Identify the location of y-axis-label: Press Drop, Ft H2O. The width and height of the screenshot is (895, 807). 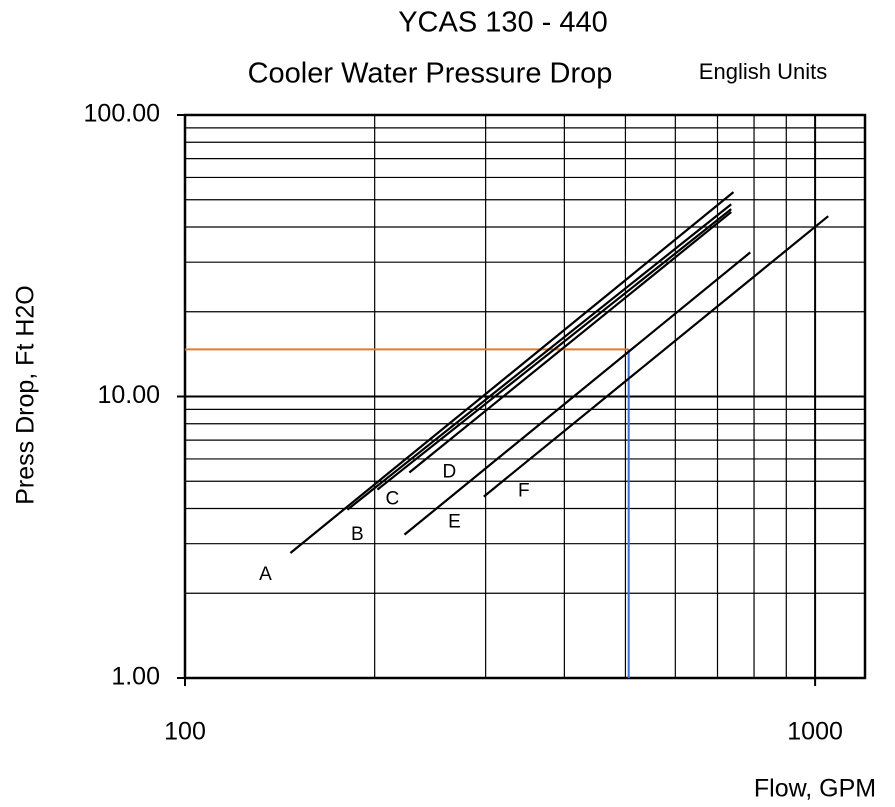
(26, 395).